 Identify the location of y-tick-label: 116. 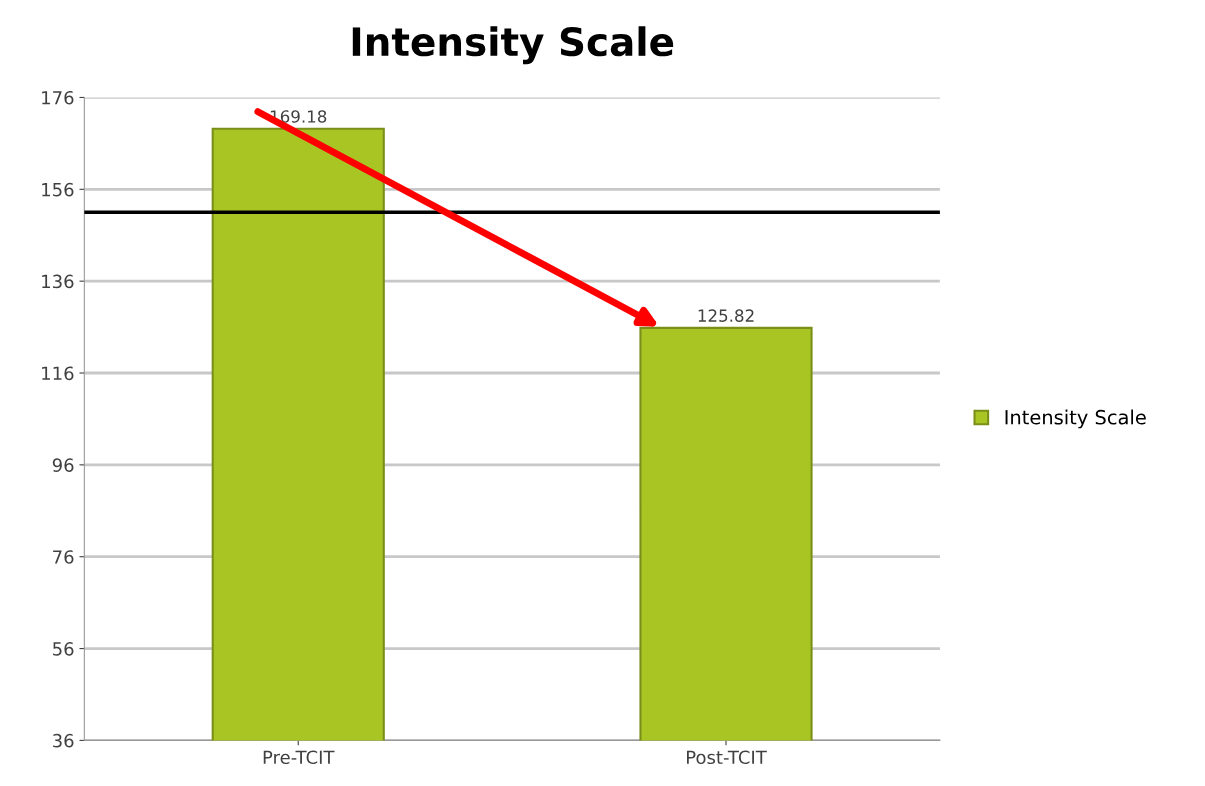
(58, 373).